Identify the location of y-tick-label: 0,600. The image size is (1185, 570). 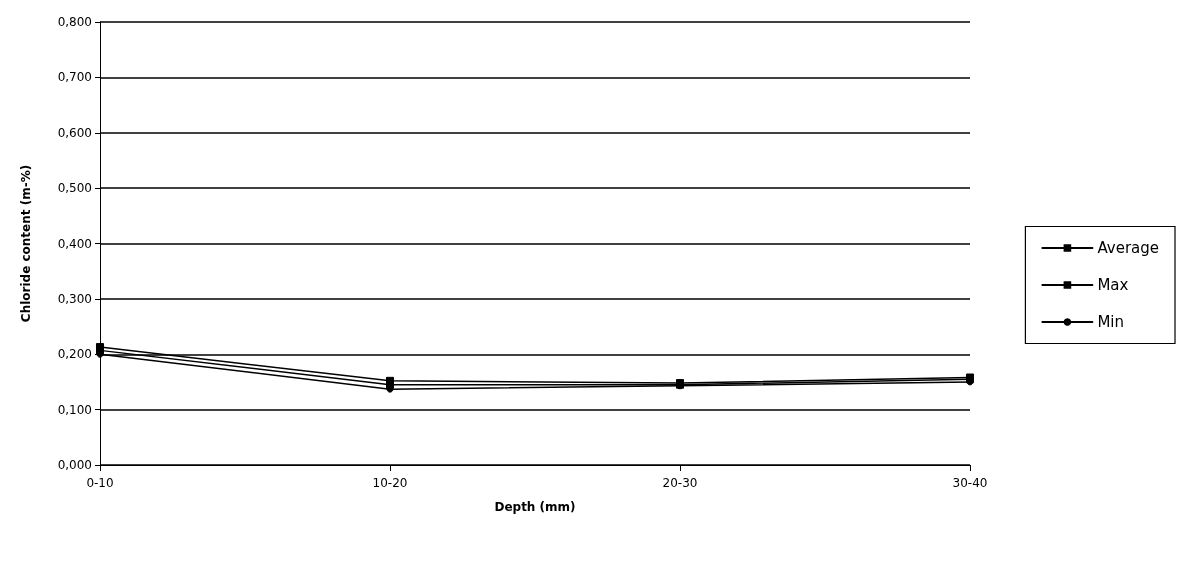
(74, 132).